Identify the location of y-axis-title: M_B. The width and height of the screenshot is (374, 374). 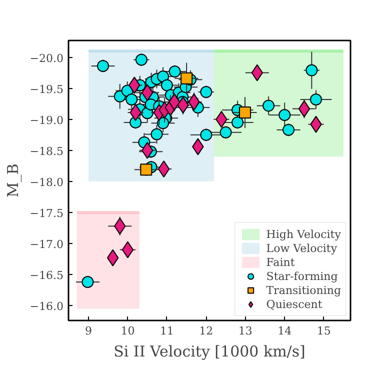
(13, 181).